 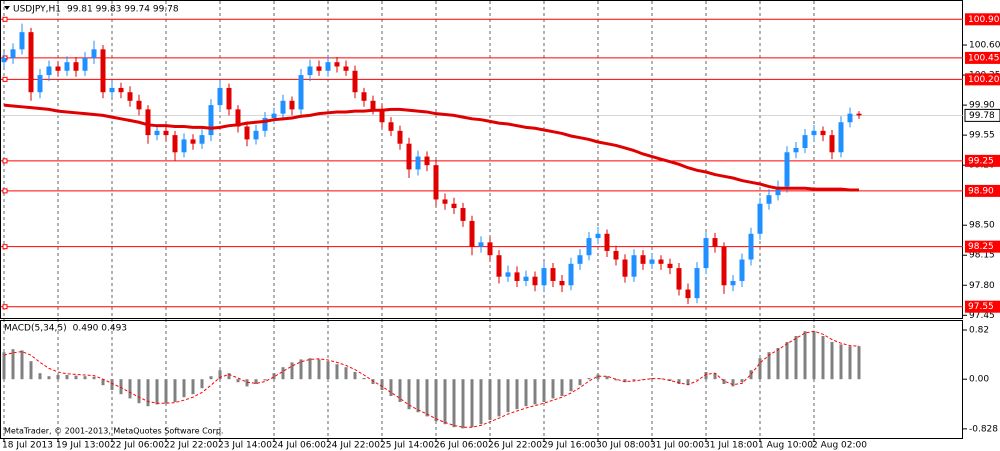 I want to click on last-price-label: 99.78, so click(x=982, y=116).